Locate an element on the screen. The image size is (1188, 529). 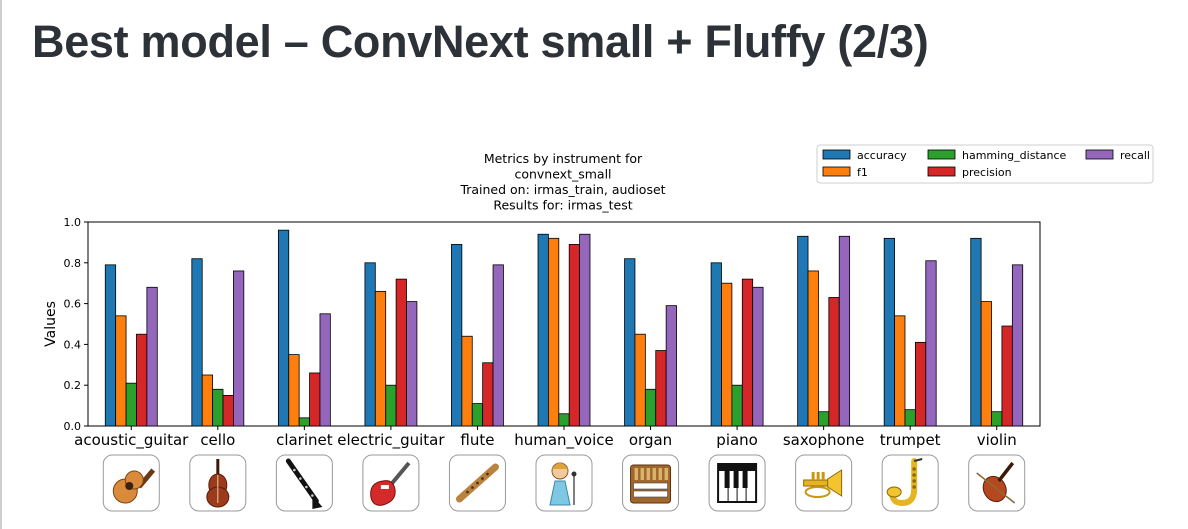
instrument-tile-saxophone is located at coordinates (824, 483).